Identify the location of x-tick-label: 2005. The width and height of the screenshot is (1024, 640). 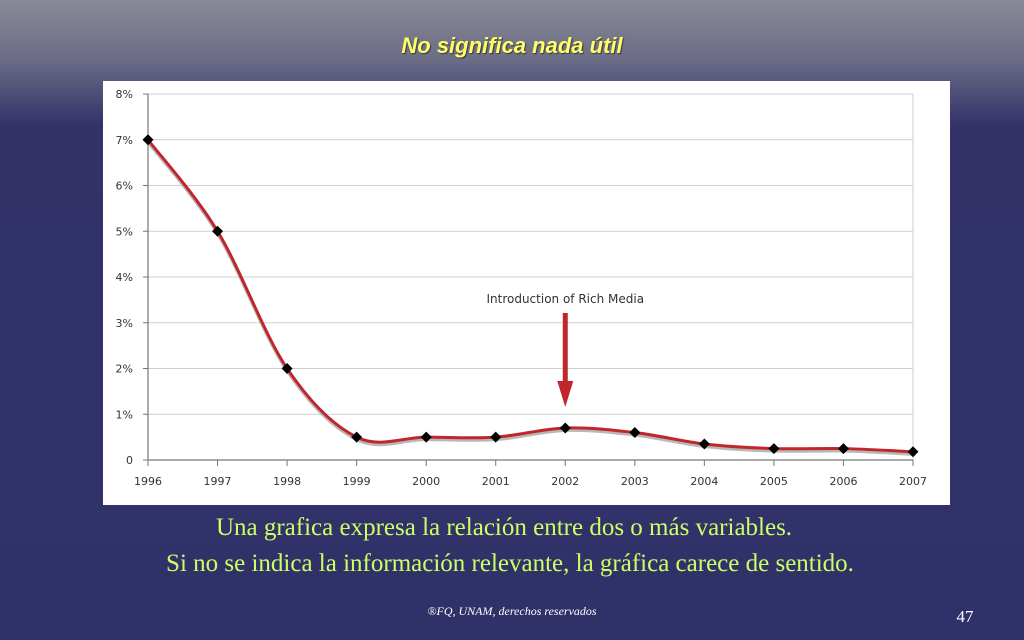
(774, 481).